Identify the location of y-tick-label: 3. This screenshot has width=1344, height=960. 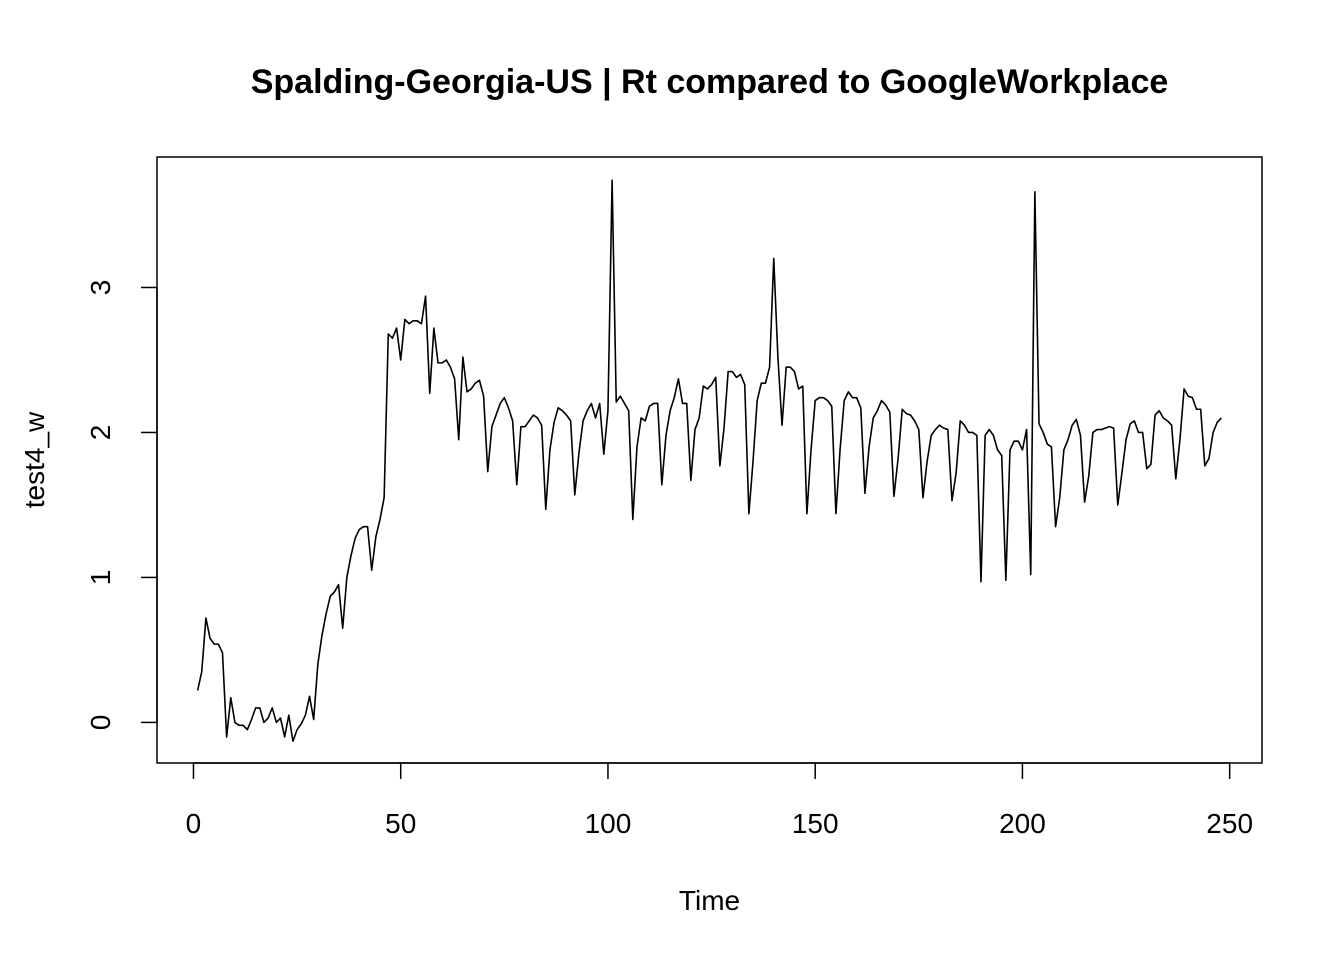
(100, 288).